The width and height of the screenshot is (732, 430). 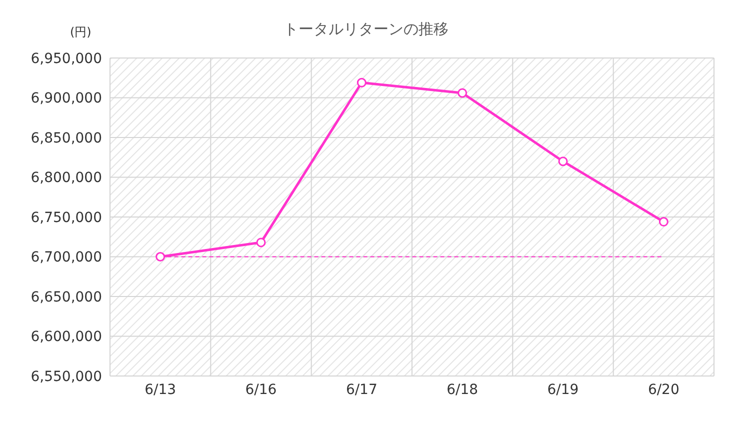 I want to click on y-tick-label: 6,850,000, so click(x=66, y=138).